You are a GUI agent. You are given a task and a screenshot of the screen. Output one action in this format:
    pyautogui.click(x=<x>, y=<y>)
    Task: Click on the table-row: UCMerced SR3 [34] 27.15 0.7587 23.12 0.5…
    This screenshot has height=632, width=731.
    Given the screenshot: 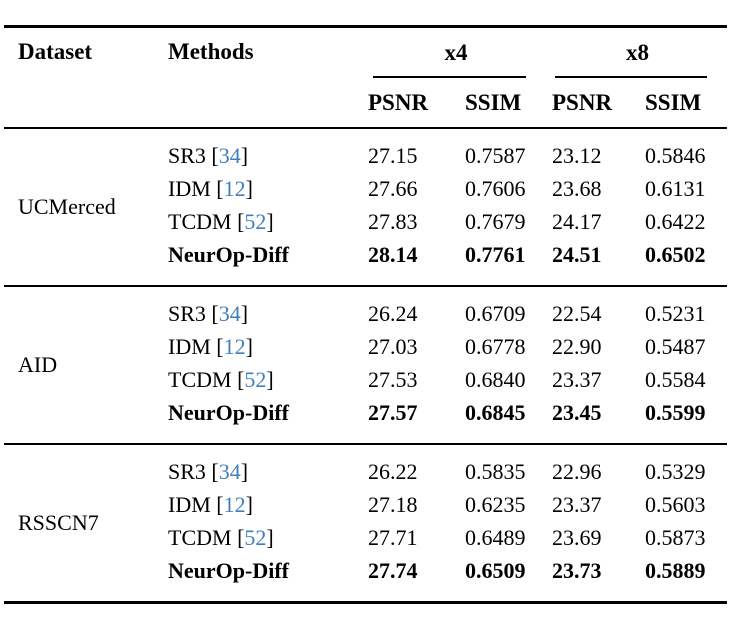 What is the action you would take?
    pyautogui.click(x=365, y=174)
    